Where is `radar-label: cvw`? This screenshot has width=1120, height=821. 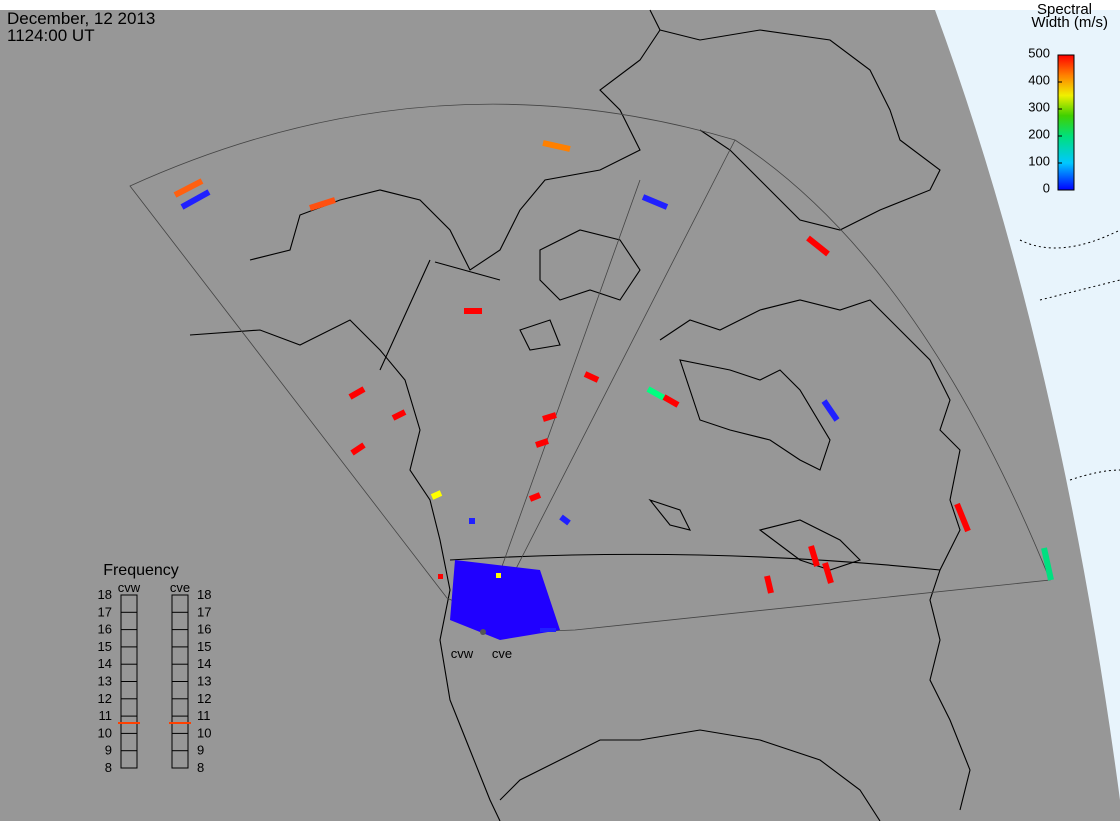 radar-label: cvw is located at coordinates (462, 653).